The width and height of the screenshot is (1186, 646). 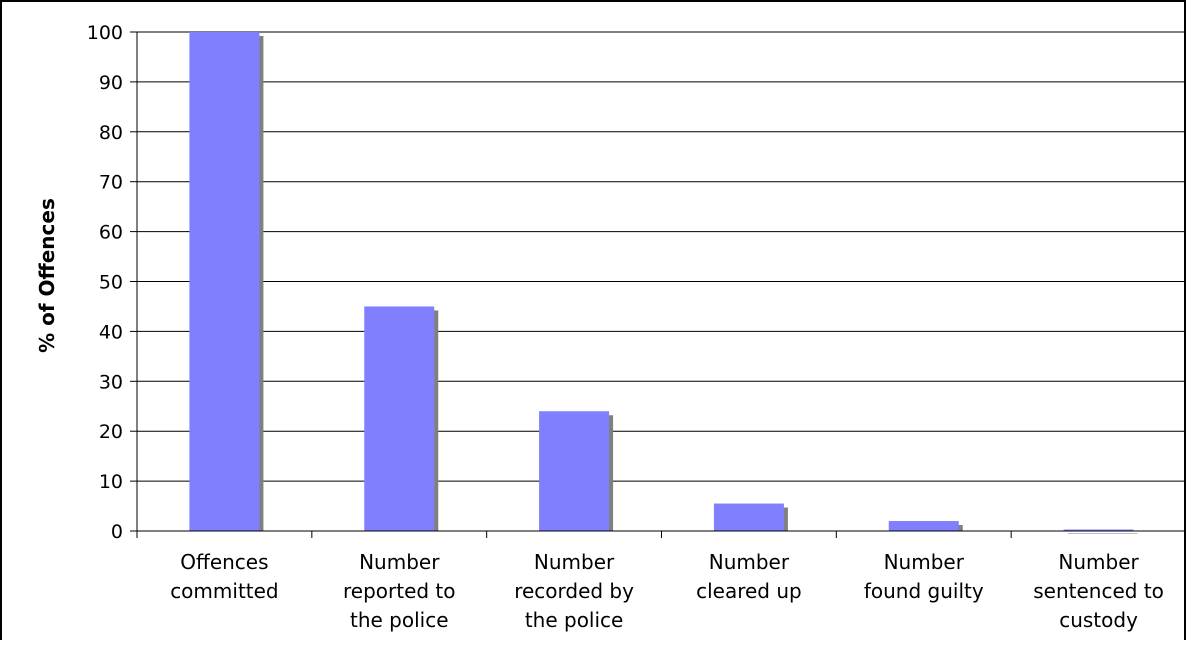 I want to click on y-tick-label: 0, so click(x=117, y=532).